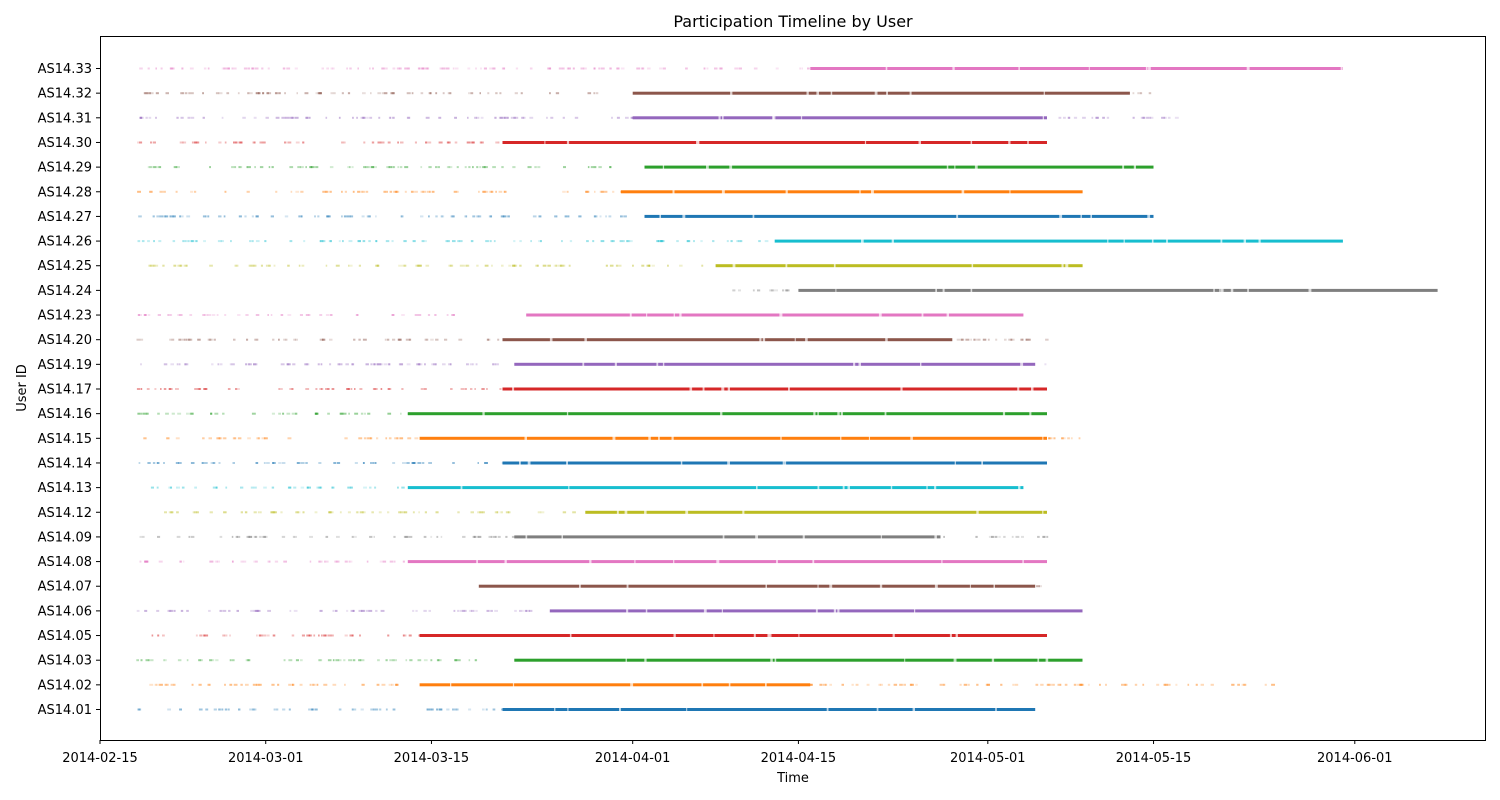 This screenshot has width=1500, height=800. Describe the element at coordinates (799, 758) in the screenshot. I see `x-tick-label: 2014-04-15` at that location.